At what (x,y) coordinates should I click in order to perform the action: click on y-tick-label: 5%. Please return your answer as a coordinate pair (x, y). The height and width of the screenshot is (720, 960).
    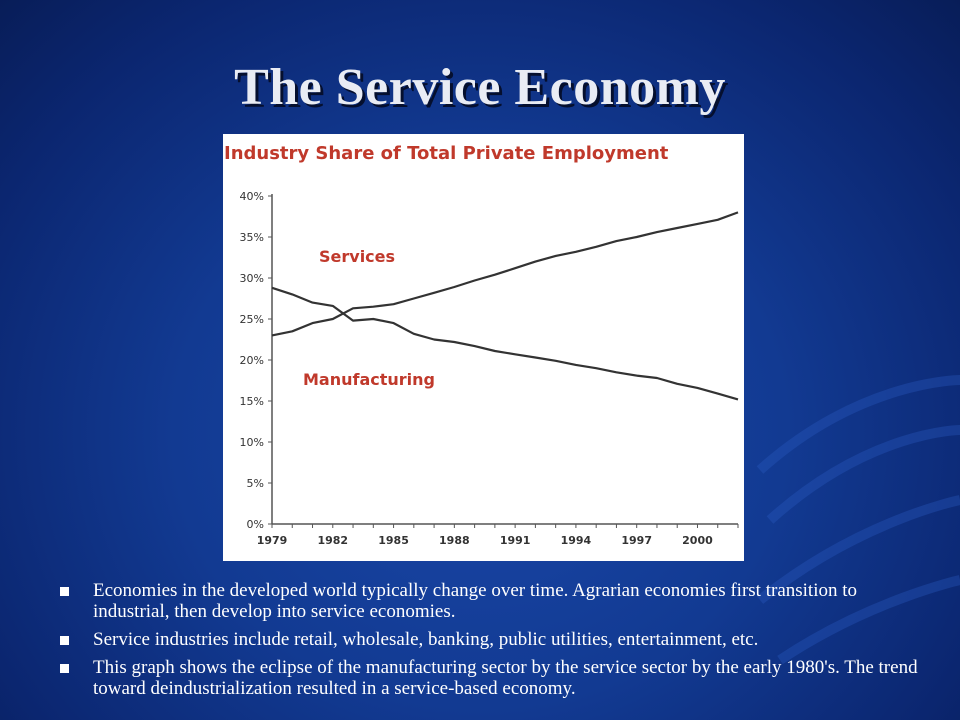
    Looking at the image, I should click on (255, 483).